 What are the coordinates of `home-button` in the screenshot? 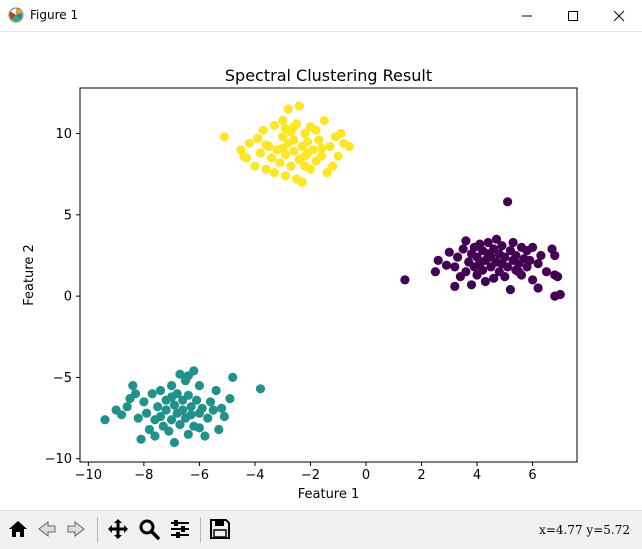 It's located at (18, 529).